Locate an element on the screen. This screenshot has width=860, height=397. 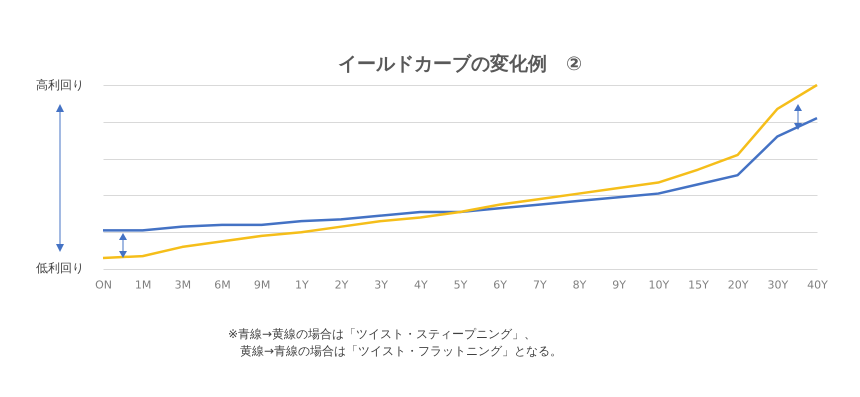
text: ※青線→黄線の場合は「ツイスト・スティープニング」、 is located at coordinates (383, 334).